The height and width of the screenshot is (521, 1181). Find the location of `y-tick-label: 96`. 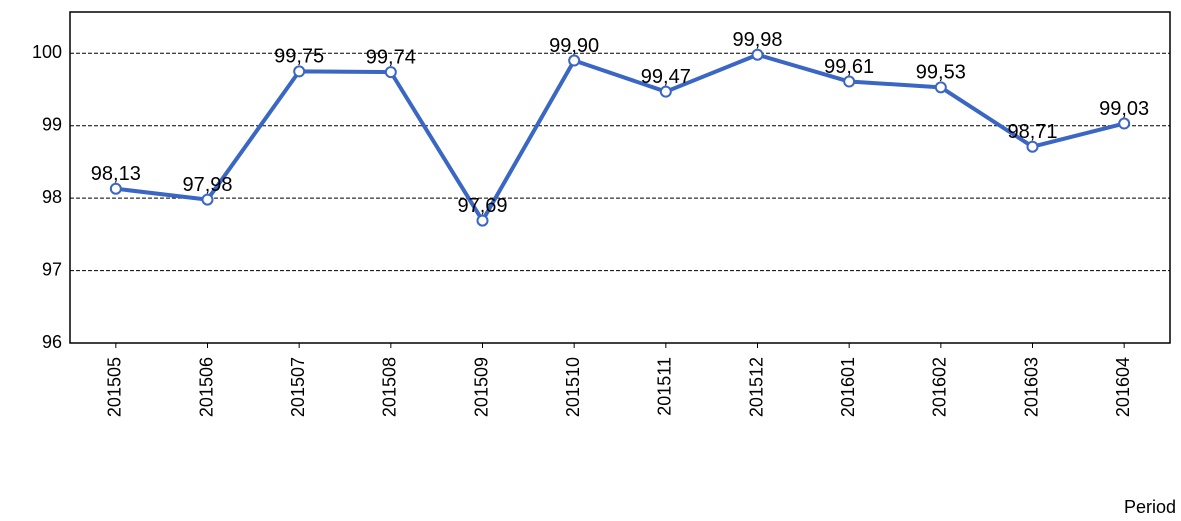

y-tick-label: 96 is located at coordinates (52, 342).